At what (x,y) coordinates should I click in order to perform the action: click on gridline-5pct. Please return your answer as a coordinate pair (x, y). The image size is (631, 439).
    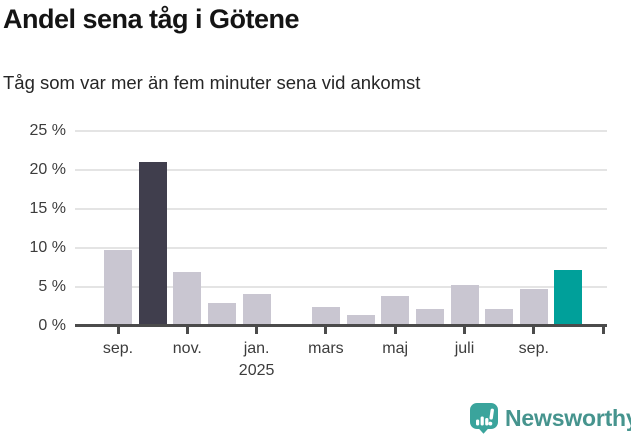
    Looking at the image, I should click on (341, 287).